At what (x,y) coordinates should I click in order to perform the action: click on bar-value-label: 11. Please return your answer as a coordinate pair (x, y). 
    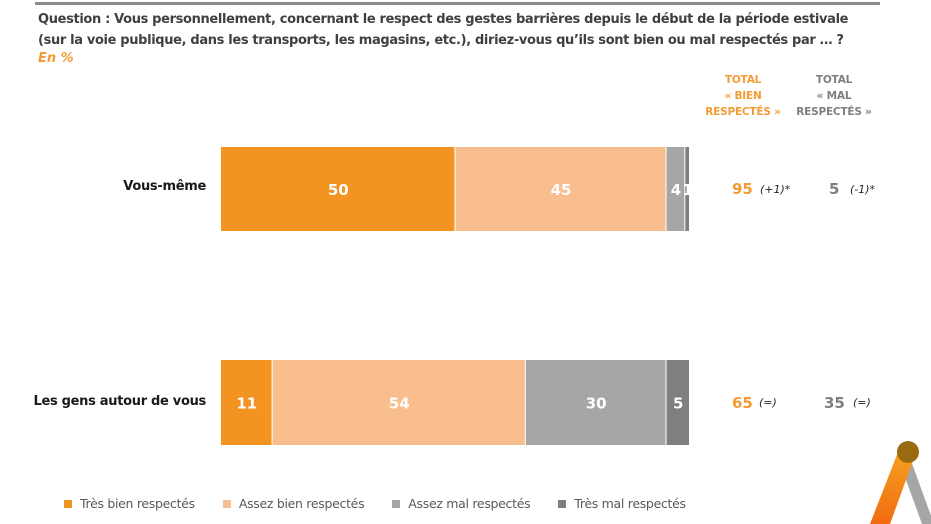
    Looking at the image, I should click on (246, 404).